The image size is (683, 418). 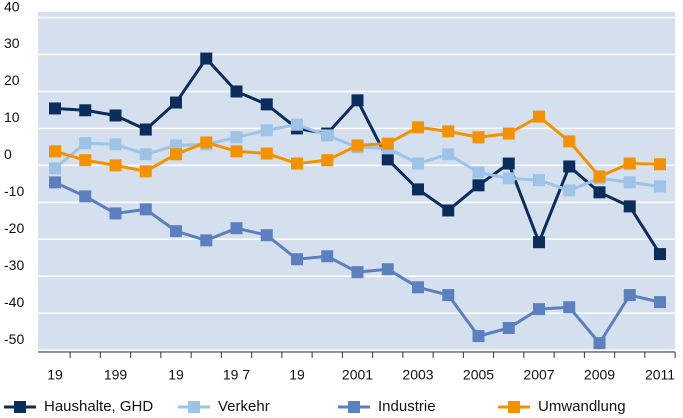 What do you see at coordinates (14, 228) in the screenshot?
I see `y-tick-label: -20` at bounding box center [14, 228].